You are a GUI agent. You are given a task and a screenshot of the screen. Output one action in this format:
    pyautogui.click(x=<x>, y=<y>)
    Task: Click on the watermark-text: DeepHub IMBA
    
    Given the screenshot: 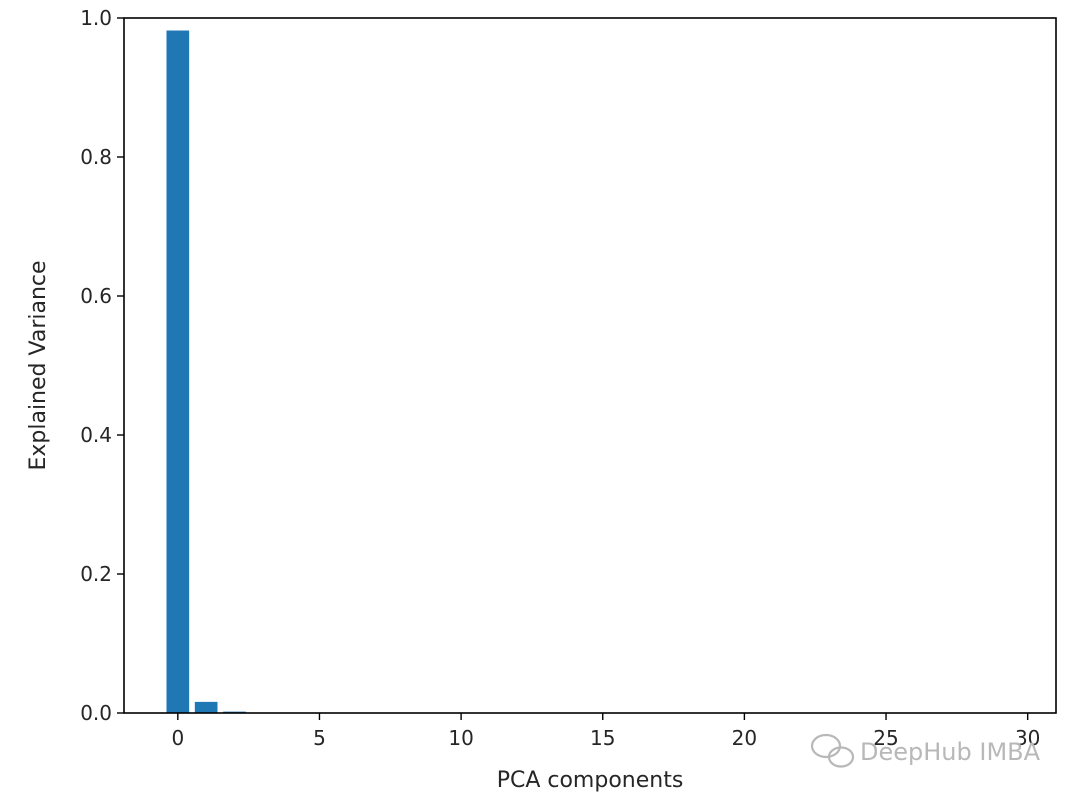 What is the action you would take?
    pyautogui.click(x=950, y=752)
    